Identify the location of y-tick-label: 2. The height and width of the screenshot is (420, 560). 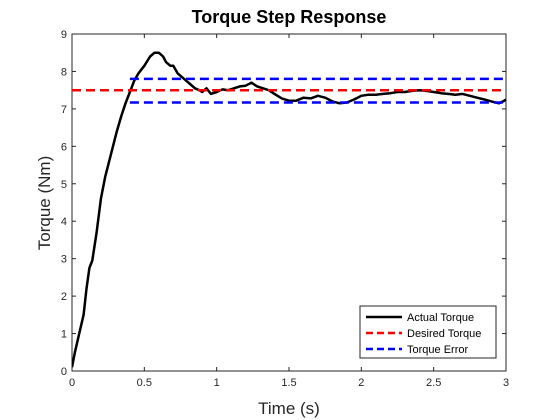
(64, 297).